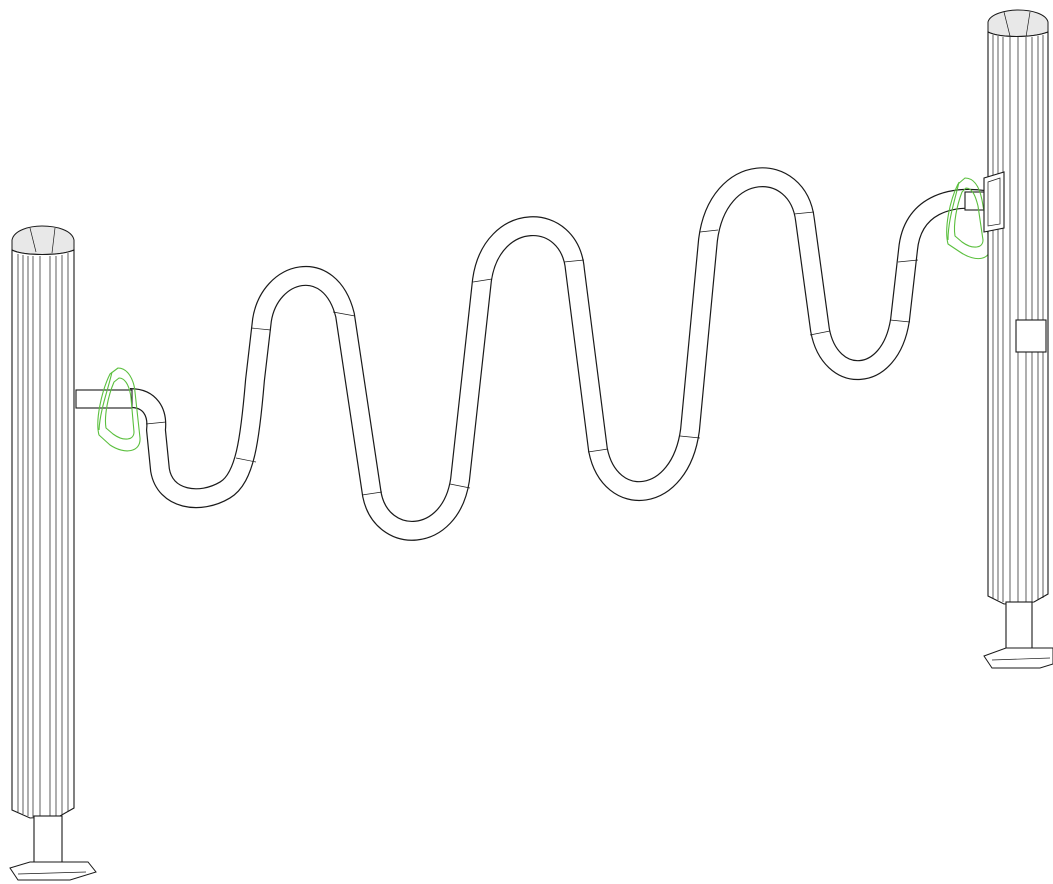 The width and height of the screenshot is (1053, 884). What do you see at coordinates (119, 409) in the screenshot?
I see `left-ring-highlight` at bounding box center [119, 409].